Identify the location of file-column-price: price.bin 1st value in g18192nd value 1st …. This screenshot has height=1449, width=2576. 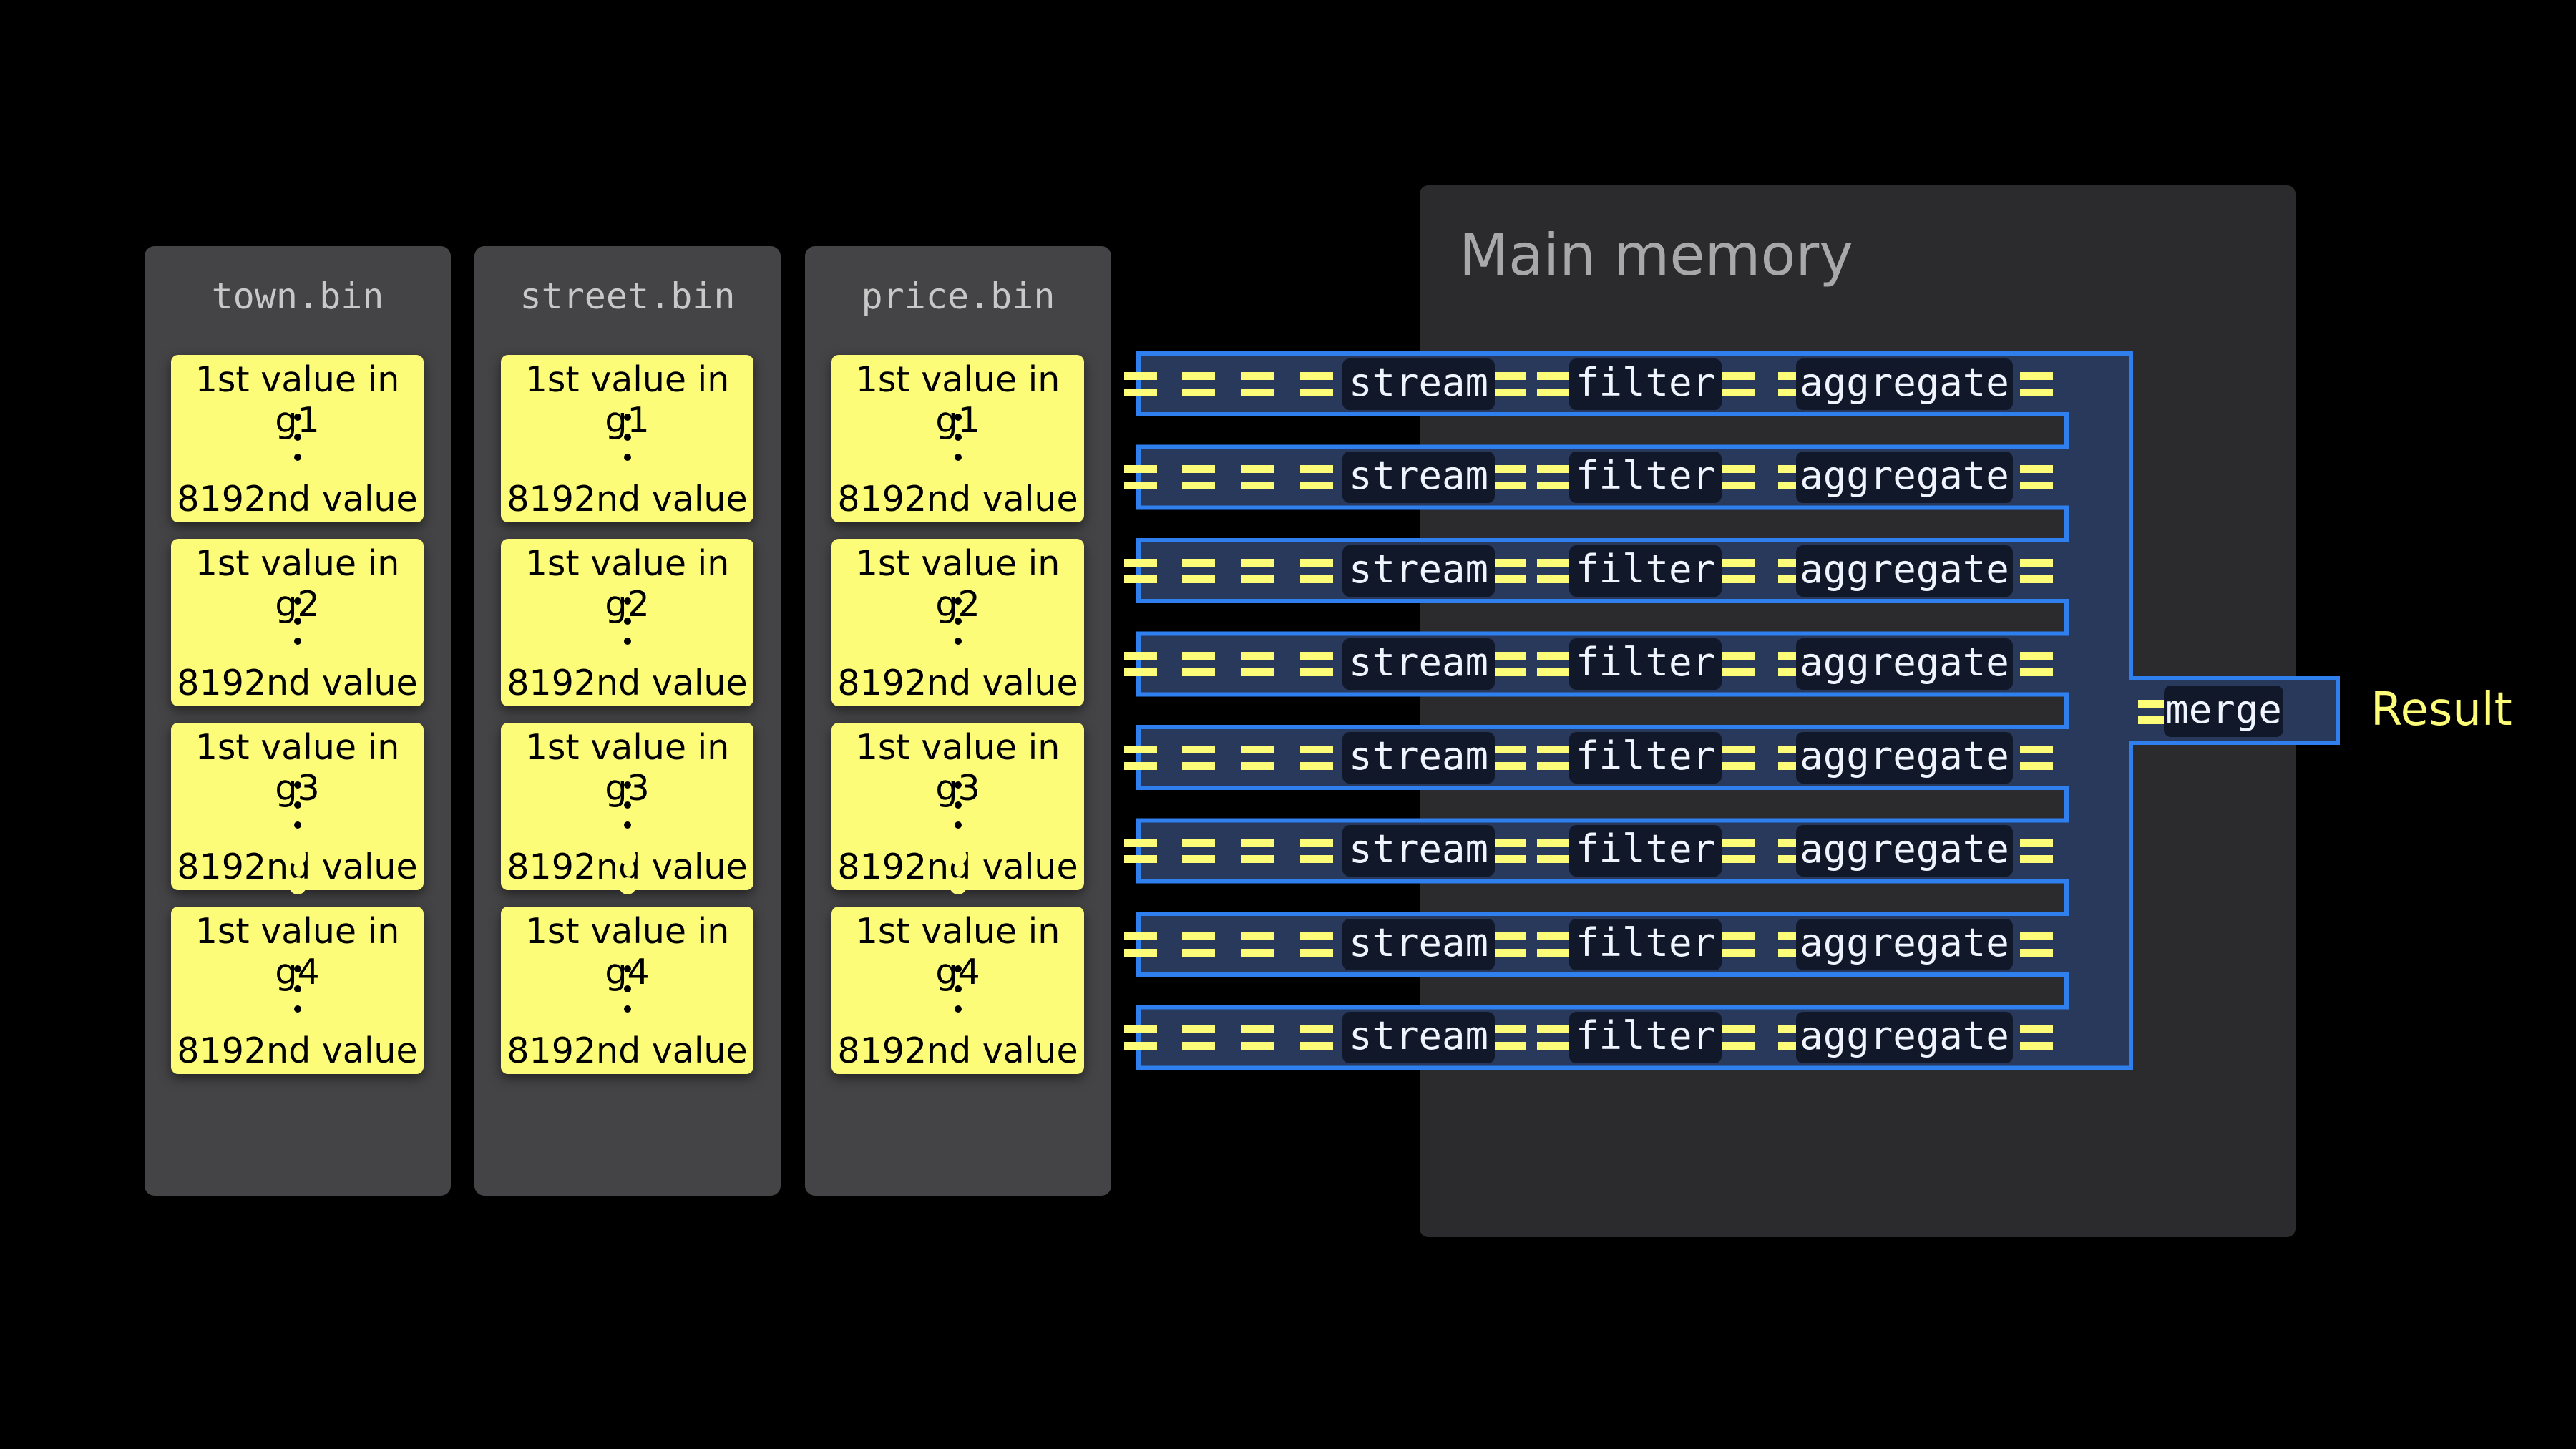
(958, 721).